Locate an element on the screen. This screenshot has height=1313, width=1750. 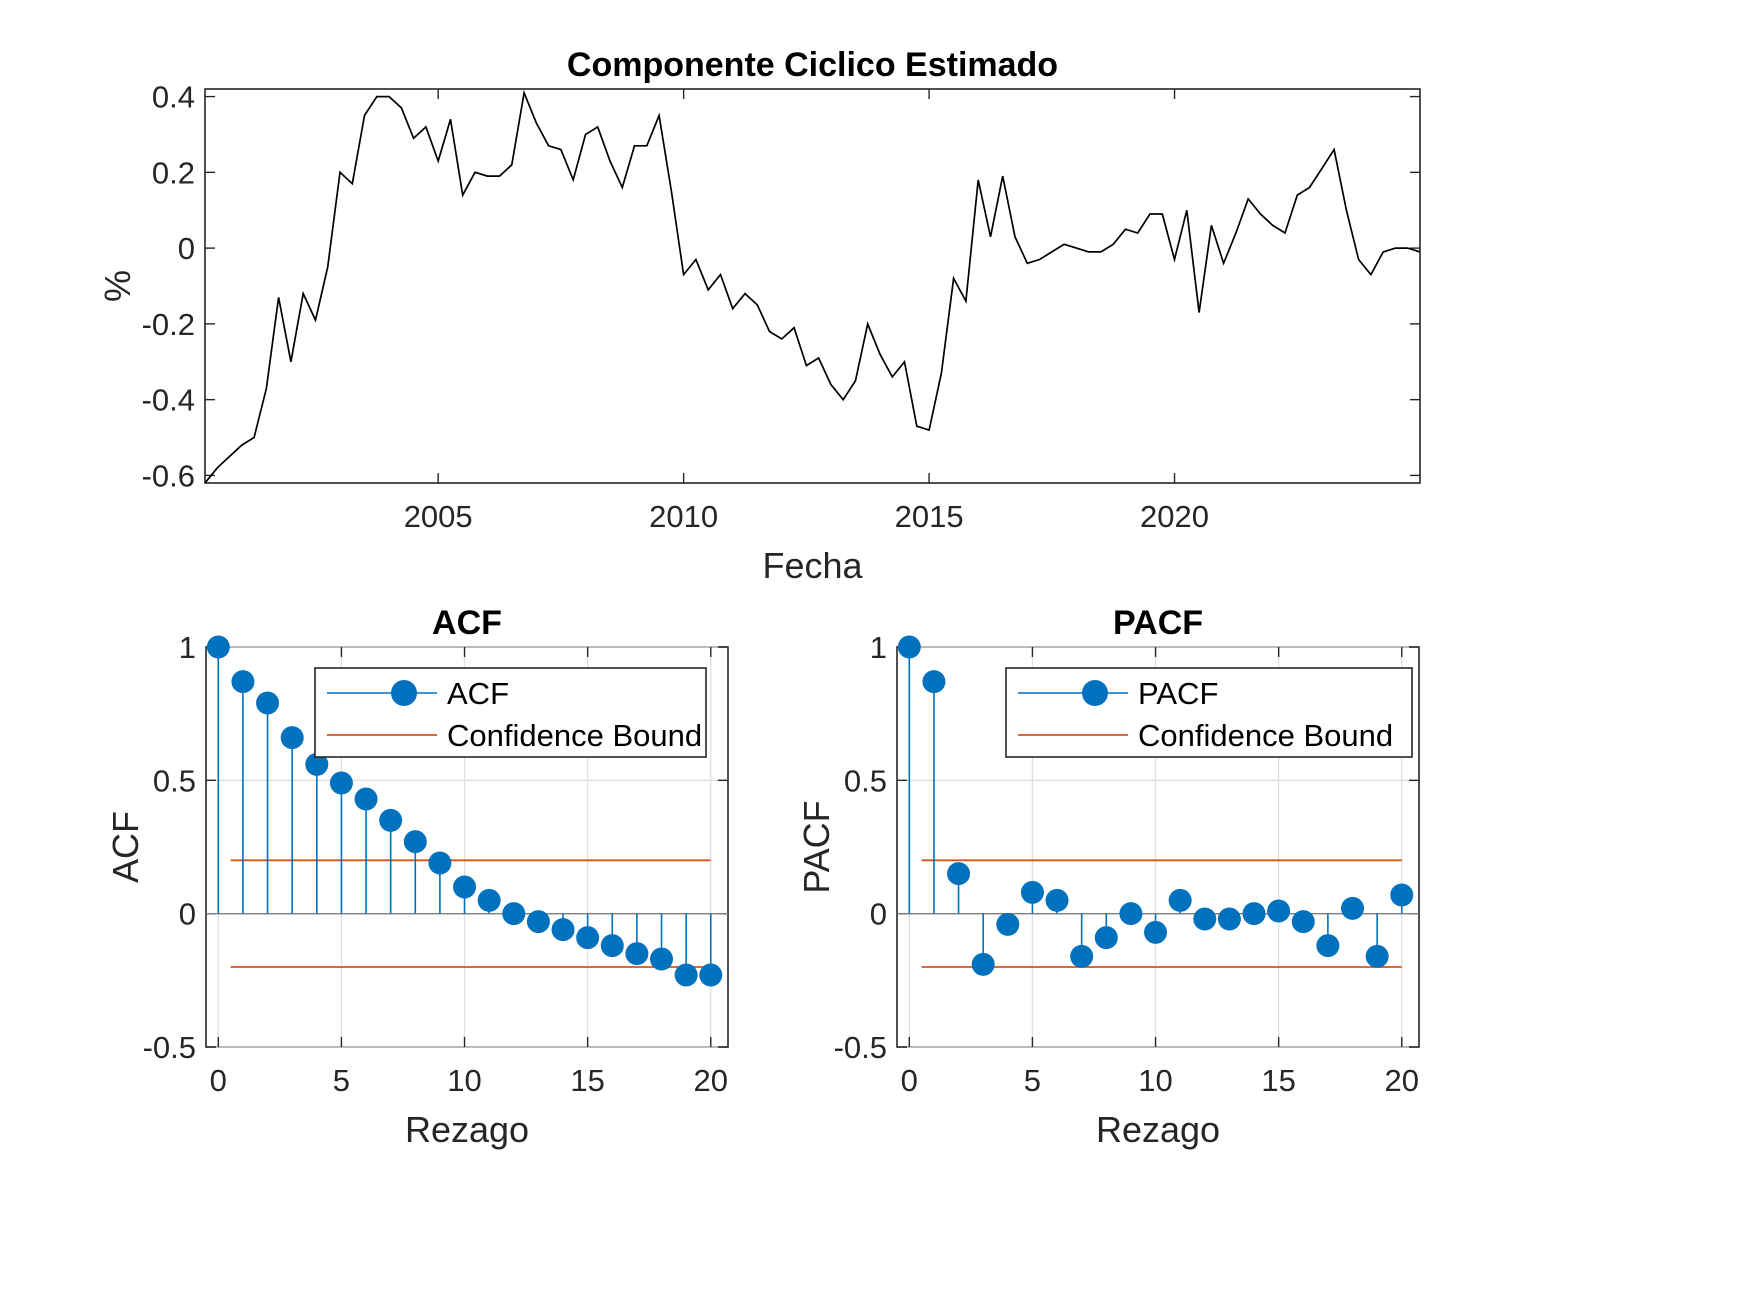
acf-legend-label-bound: Confidence Bound is located at coordinates (574, 735).